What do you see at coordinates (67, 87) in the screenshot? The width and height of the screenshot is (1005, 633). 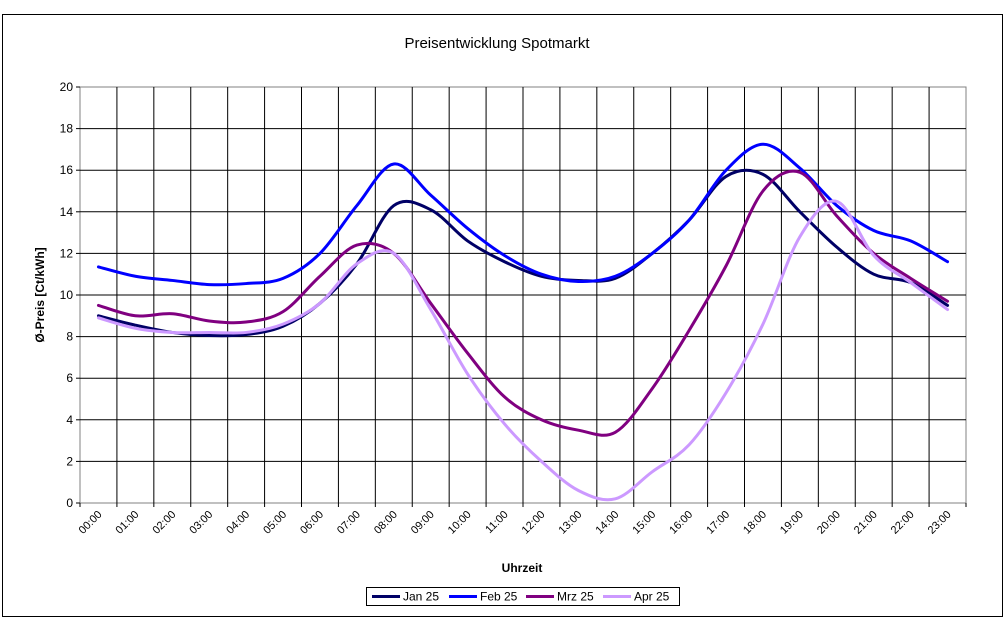 I see `y-tick-label: 20` at bounding box center [67, 87].